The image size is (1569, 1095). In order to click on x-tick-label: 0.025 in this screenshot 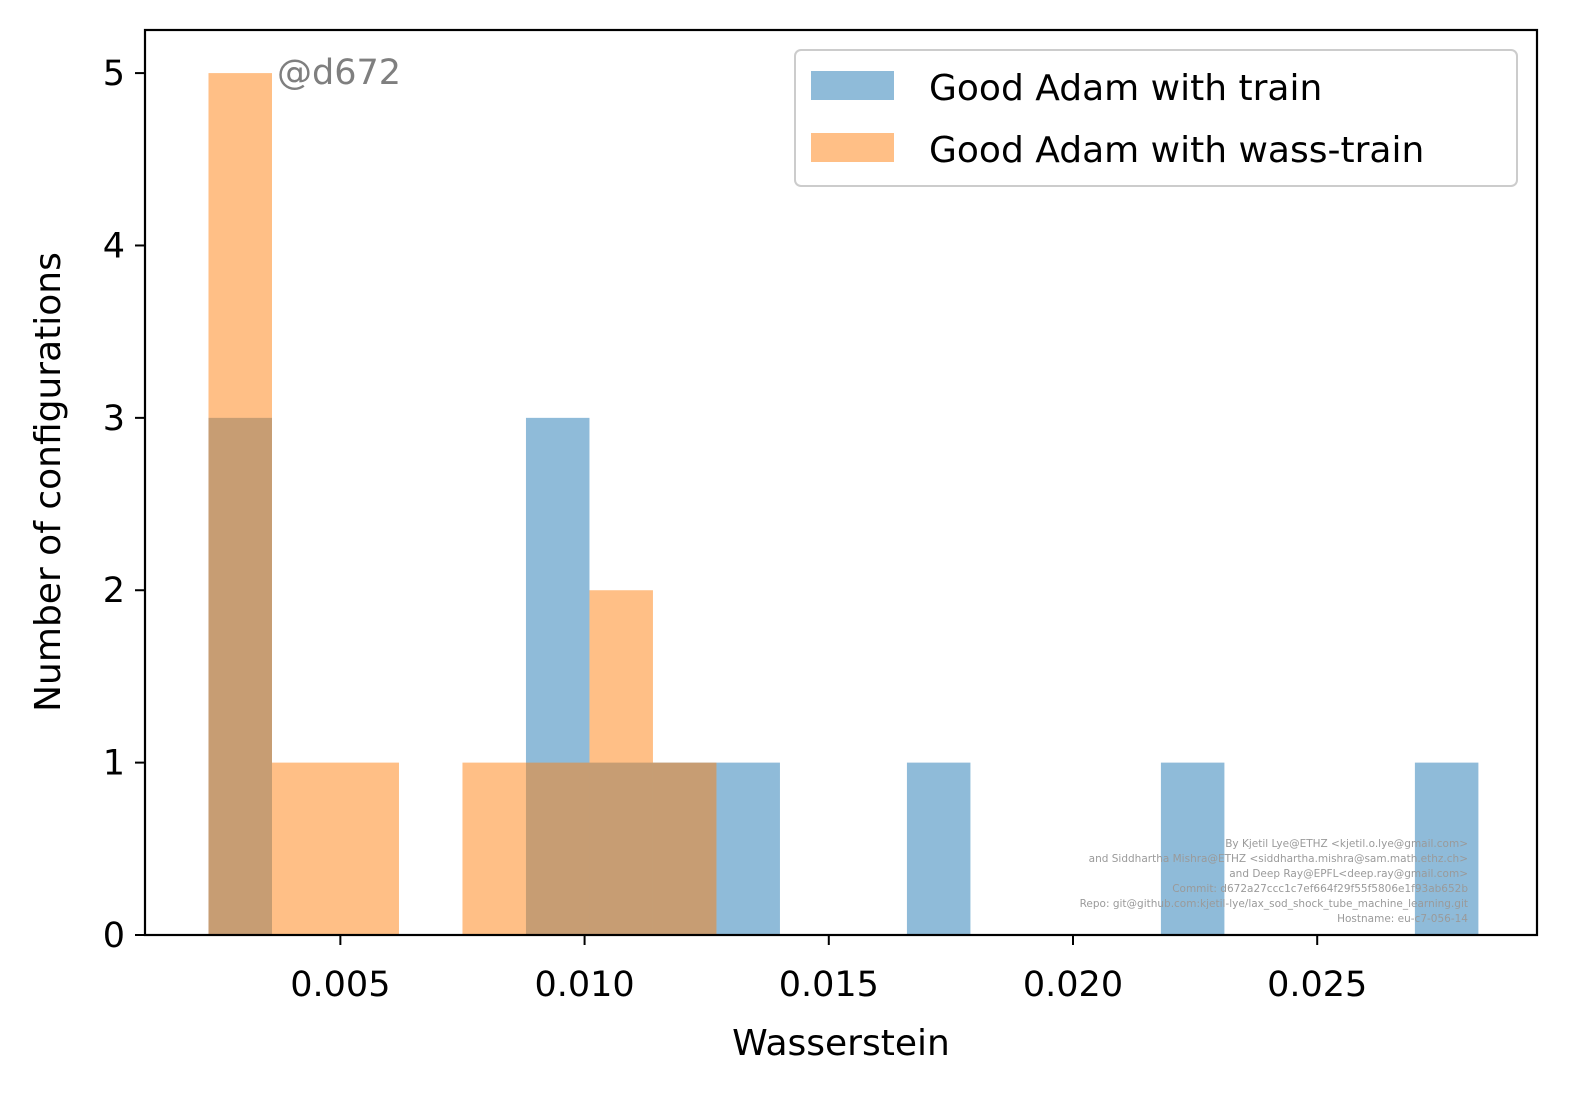, I will do `click(1317, 985)`.